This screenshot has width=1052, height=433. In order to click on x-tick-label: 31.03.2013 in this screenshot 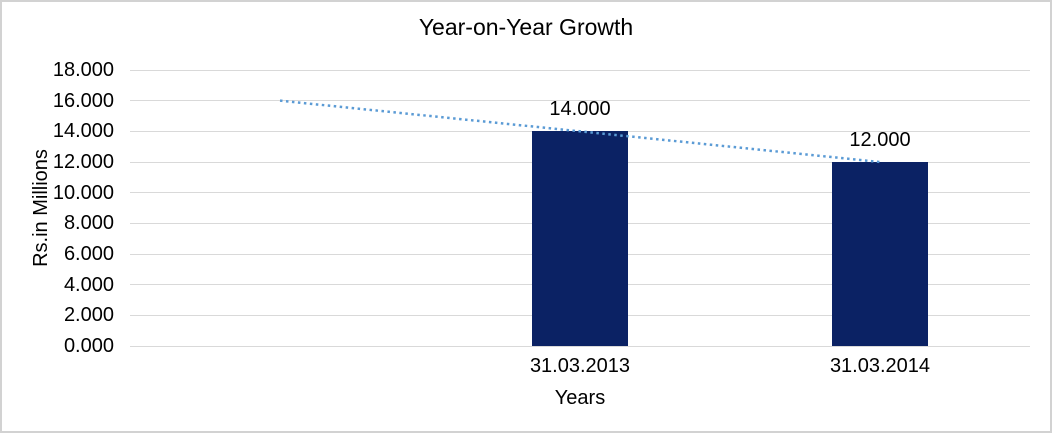, I will do `click(580, 366)`.